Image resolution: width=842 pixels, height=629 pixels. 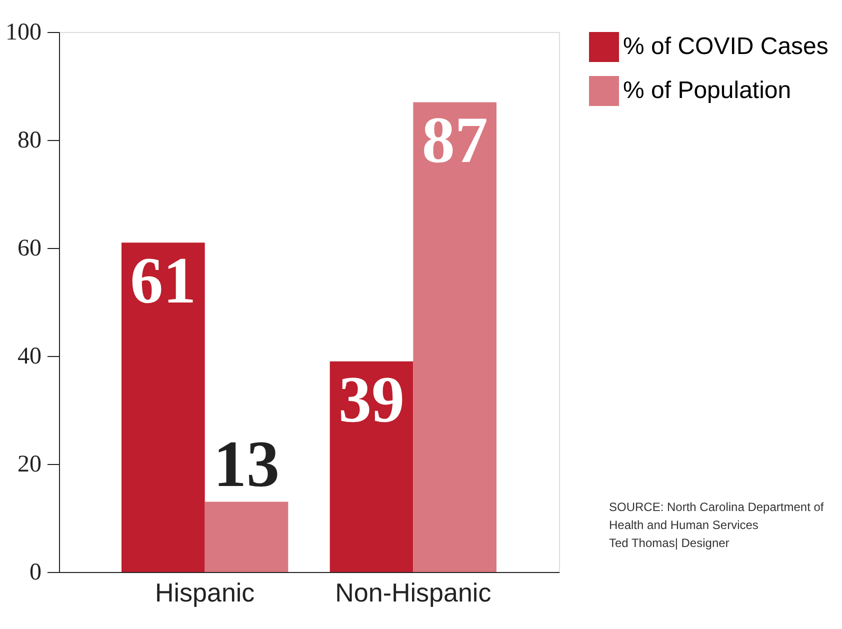 I want to click on y-tick-label: 80, so click(x=30, y=141).